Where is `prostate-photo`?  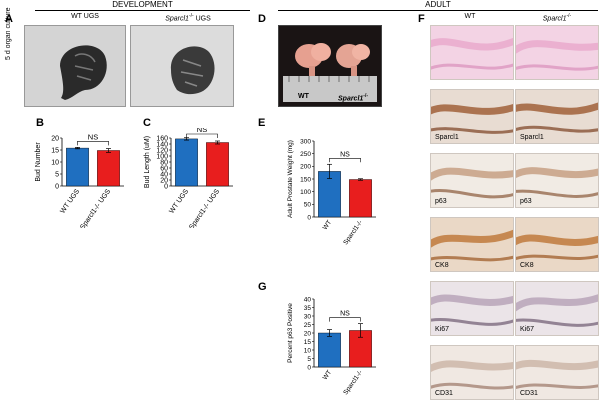 prostate-photo is located at coordinates (330, 66).